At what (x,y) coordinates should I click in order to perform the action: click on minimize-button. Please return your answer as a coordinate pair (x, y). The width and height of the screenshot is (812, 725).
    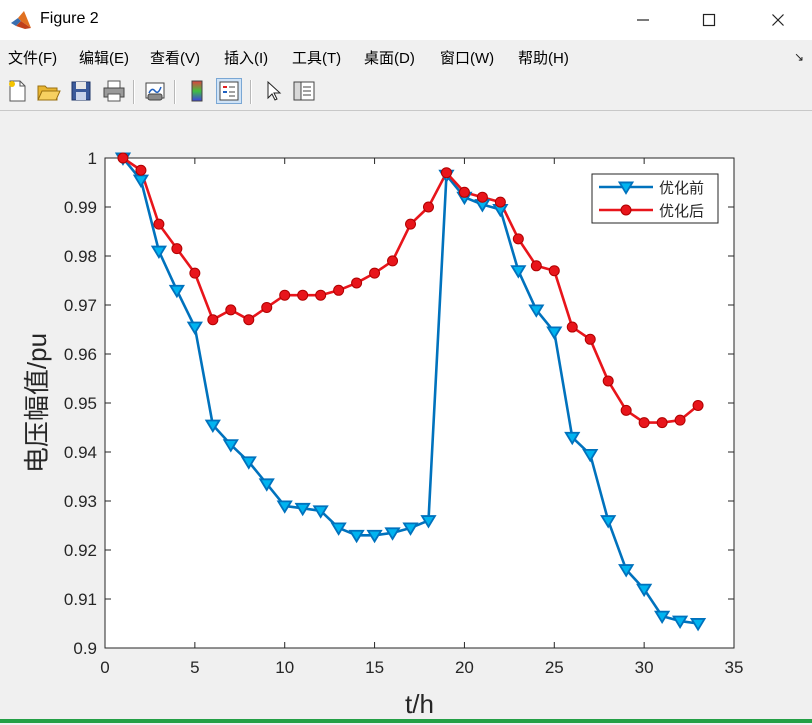
    Looking at the image, I should click on (643, 20).